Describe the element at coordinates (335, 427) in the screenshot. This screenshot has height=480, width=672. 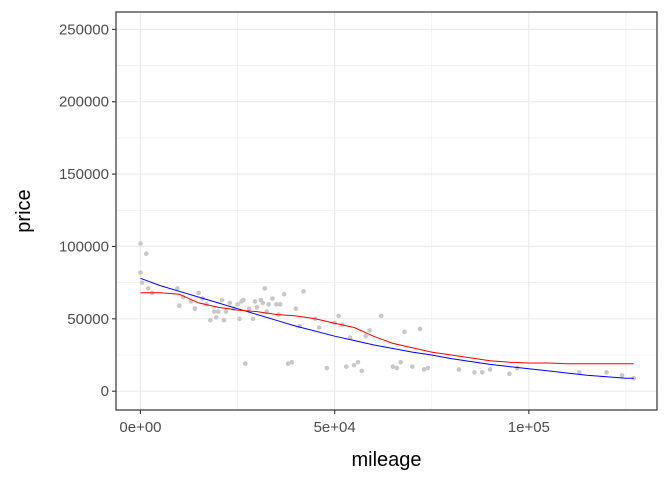
I see `x-tick-label: 5e+04` at that location.